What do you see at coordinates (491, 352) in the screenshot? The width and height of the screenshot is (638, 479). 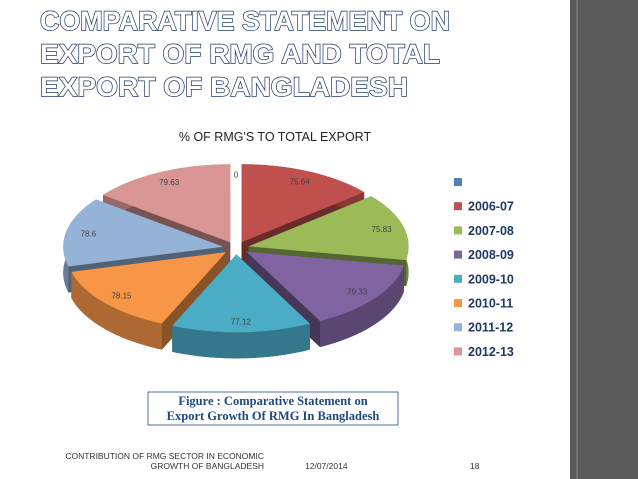 I see `legend-label: 2012-13` at bounding box center [491, 352].